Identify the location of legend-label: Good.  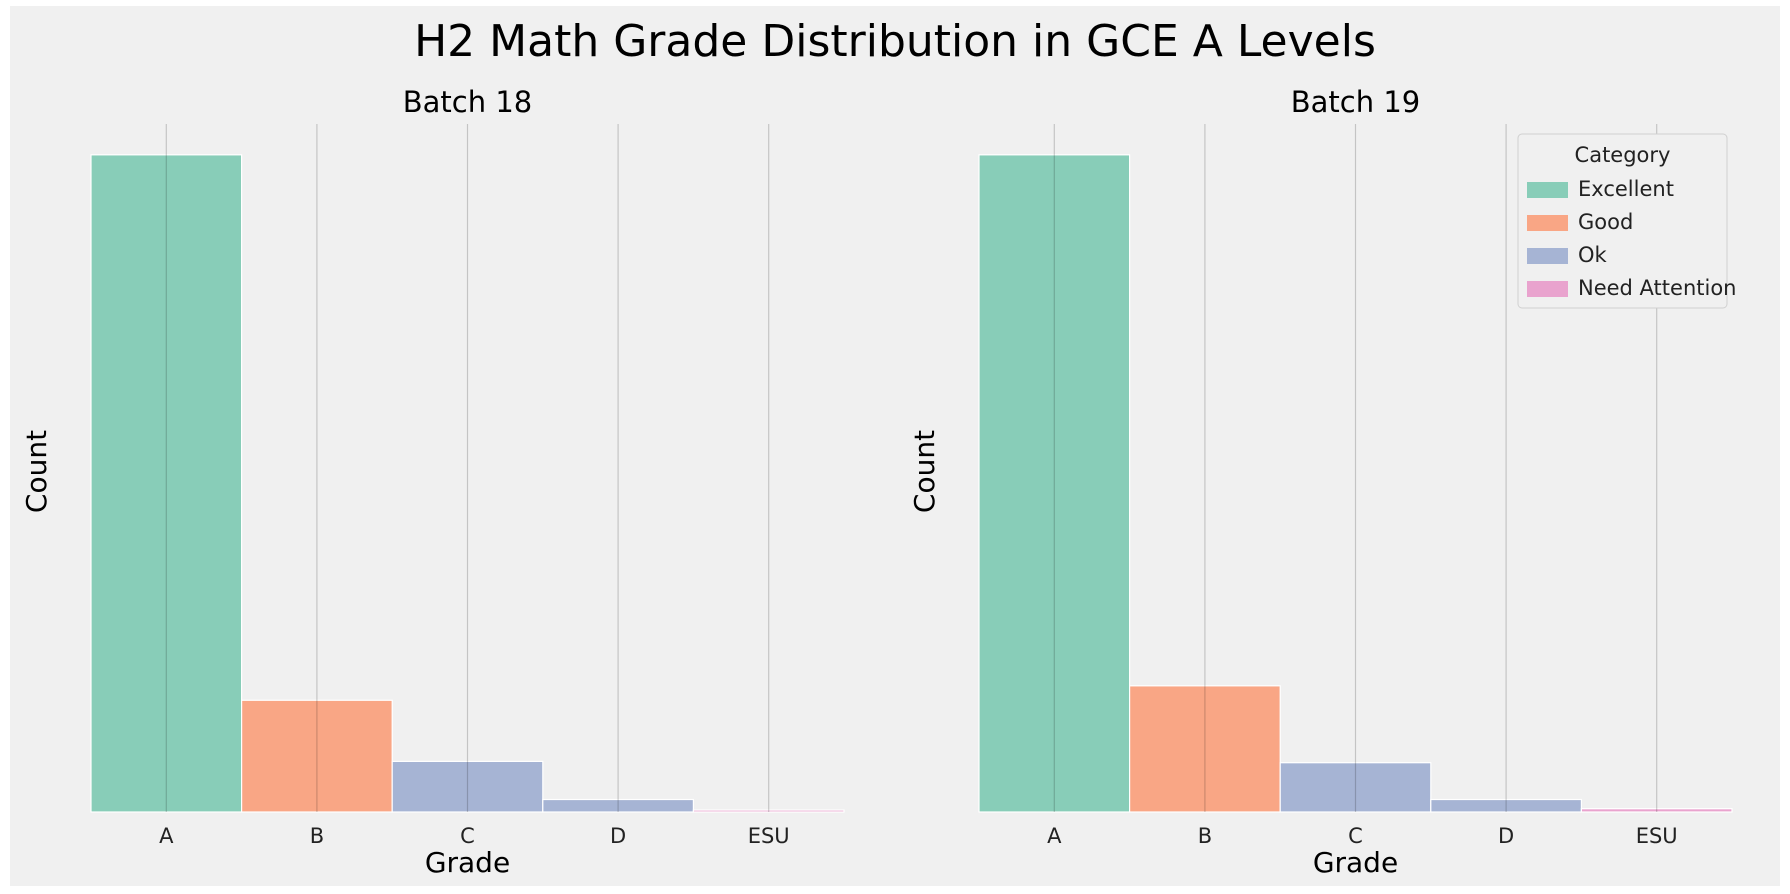
(1605, 222).